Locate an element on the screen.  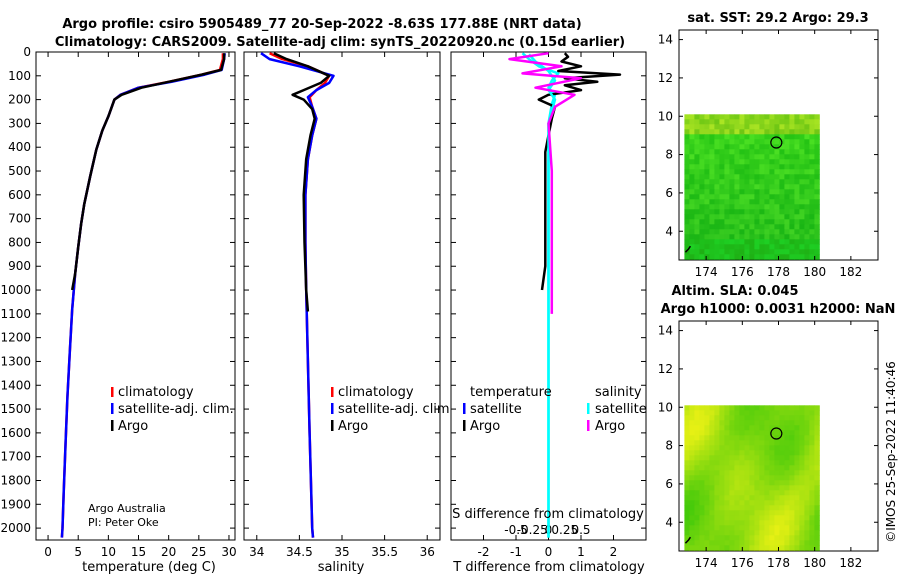
difference-xlabel: T difference from climatology is located at coordinates (548, 567).